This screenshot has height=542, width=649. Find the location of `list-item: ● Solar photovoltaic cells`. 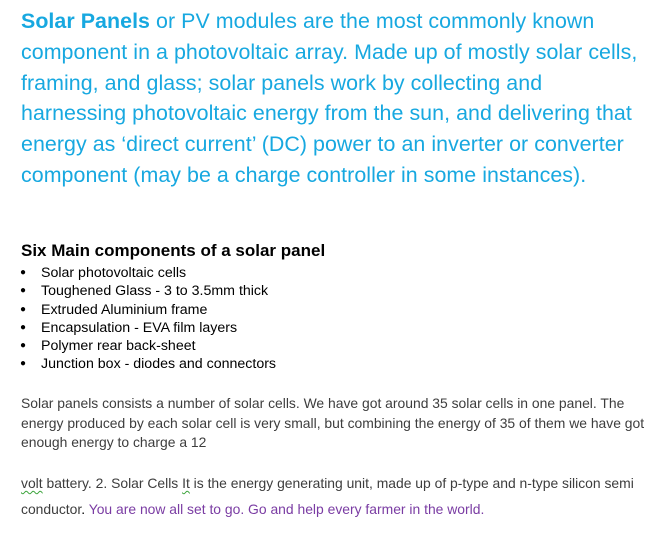

list-item: ● Solar photovoltaic cells is located at coordinates (138, 273).